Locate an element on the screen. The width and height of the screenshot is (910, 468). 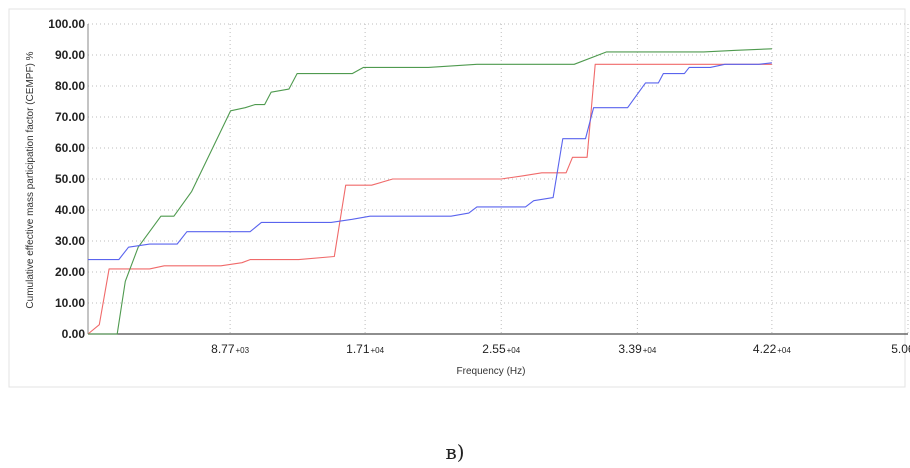
x-axis-label: Frequency (Hz) is located at coordinates (491, 371).